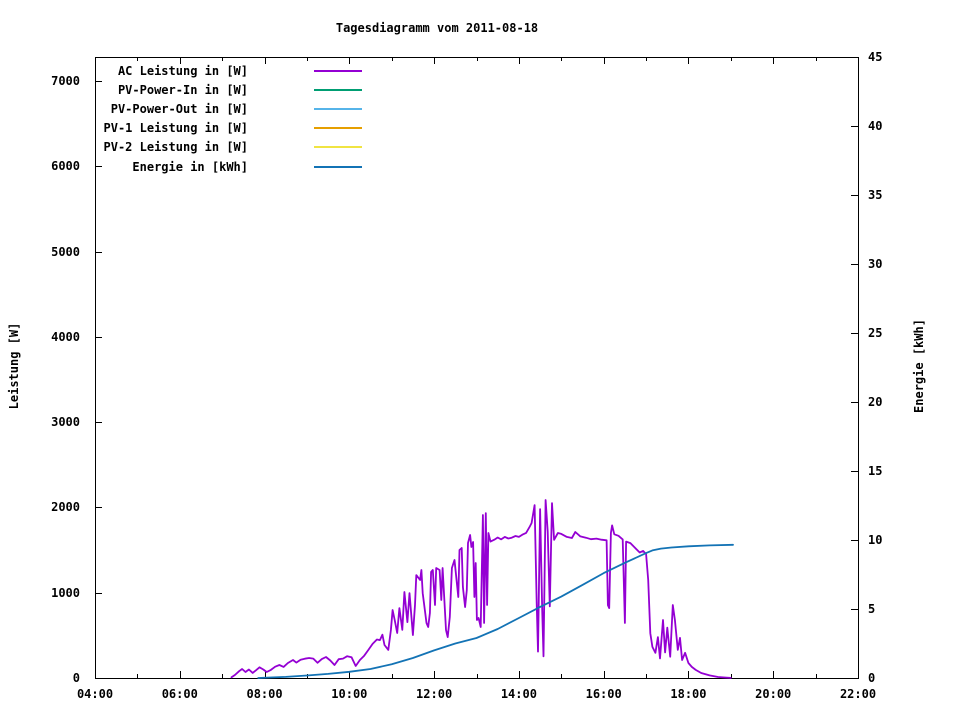 The height and width of the screenshot is (720, 960). What do you see at coordinates (603, 694) in the screenshot?
I see `x-tick-label: 16:00` at bounding box center [603, 694].